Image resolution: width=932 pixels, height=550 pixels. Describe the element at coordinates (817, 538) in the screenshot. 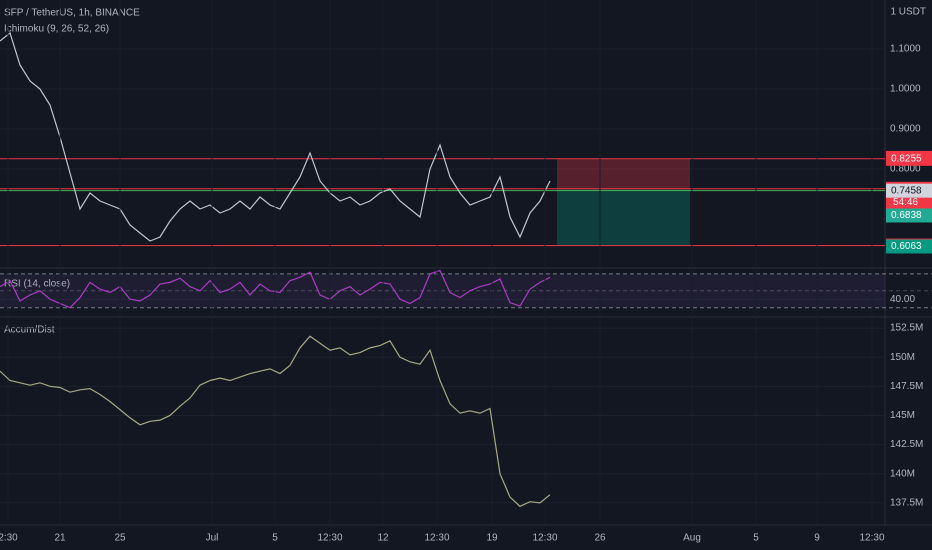

I see `x-tick-label: 9` at that location.